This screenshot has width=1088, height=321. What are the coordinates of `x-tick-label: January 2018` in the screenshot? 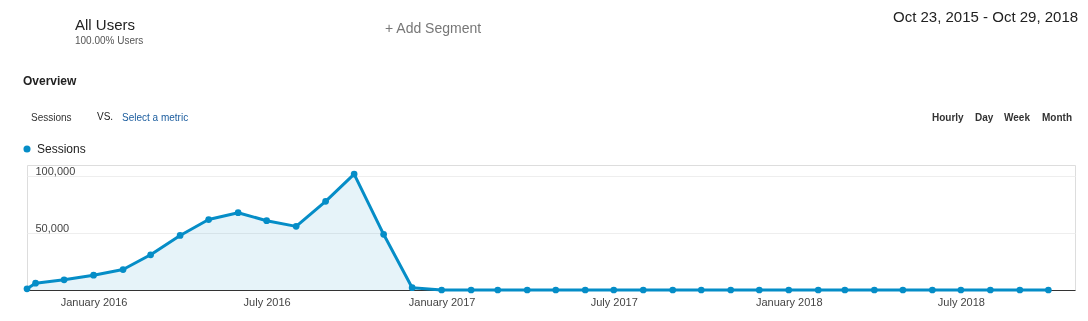 It's located at (789, 301).